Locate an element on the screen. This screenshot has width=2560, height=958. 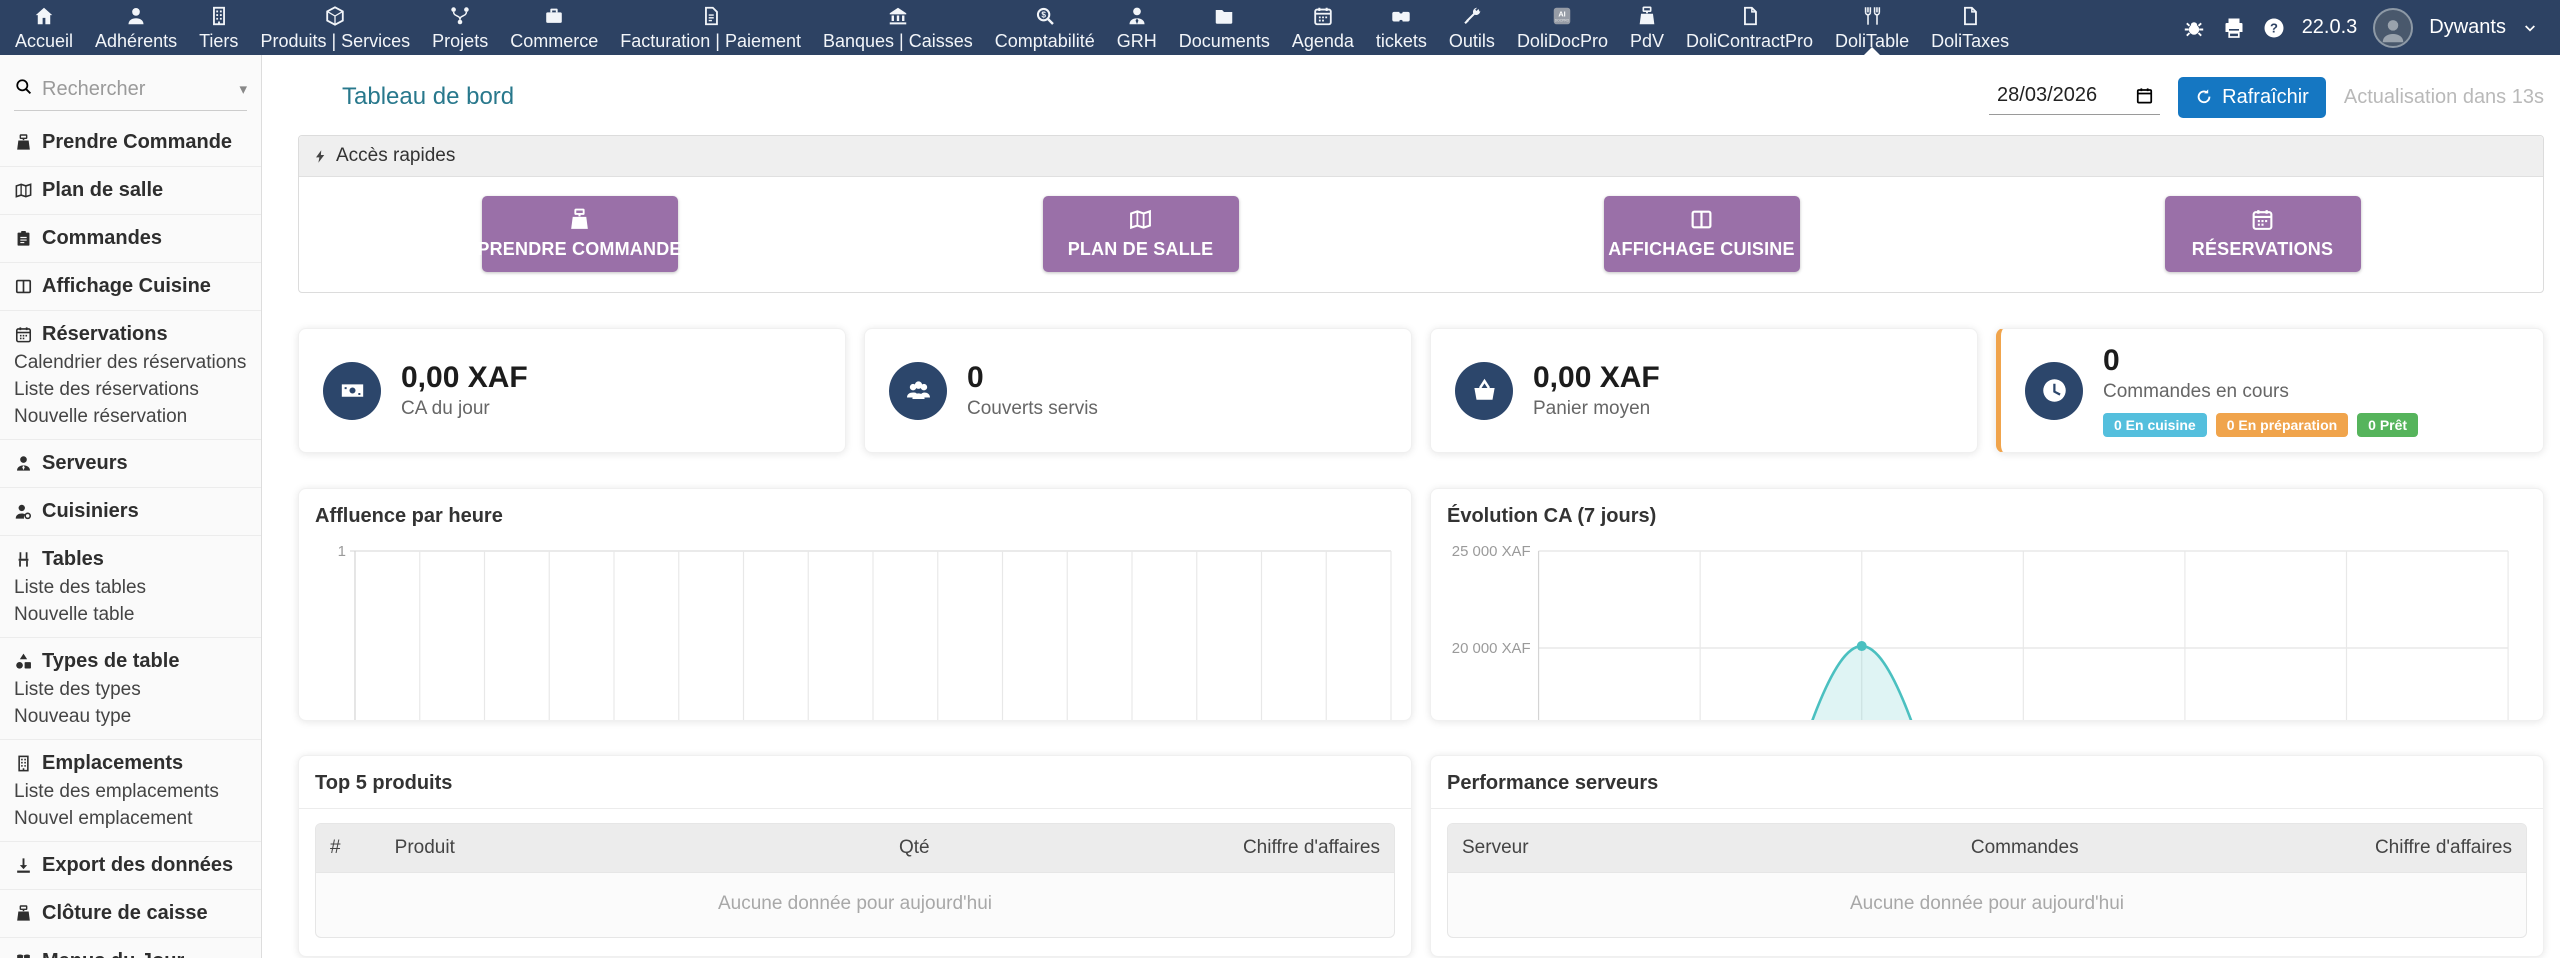
prendre-commande-button: PRENDRE COMMANDE is located at coordinates (579, 234).